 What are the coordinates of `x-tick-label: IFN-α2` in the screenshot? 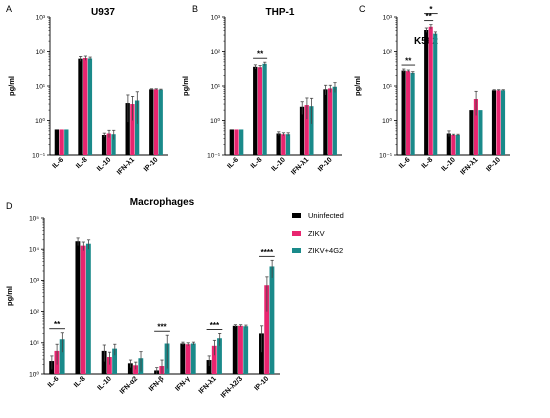 It's located at (129, 385).